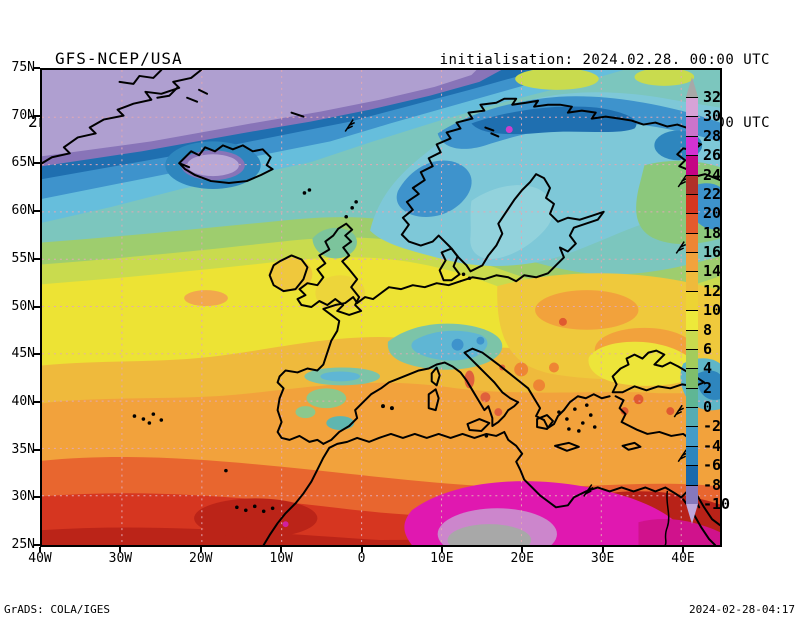 The height and width of the screenshot is (618, 800). What do you see at coordinates (712, 426) in the screenshot?
I see `colorbar-label: -2` at bounding box center [712, 426].